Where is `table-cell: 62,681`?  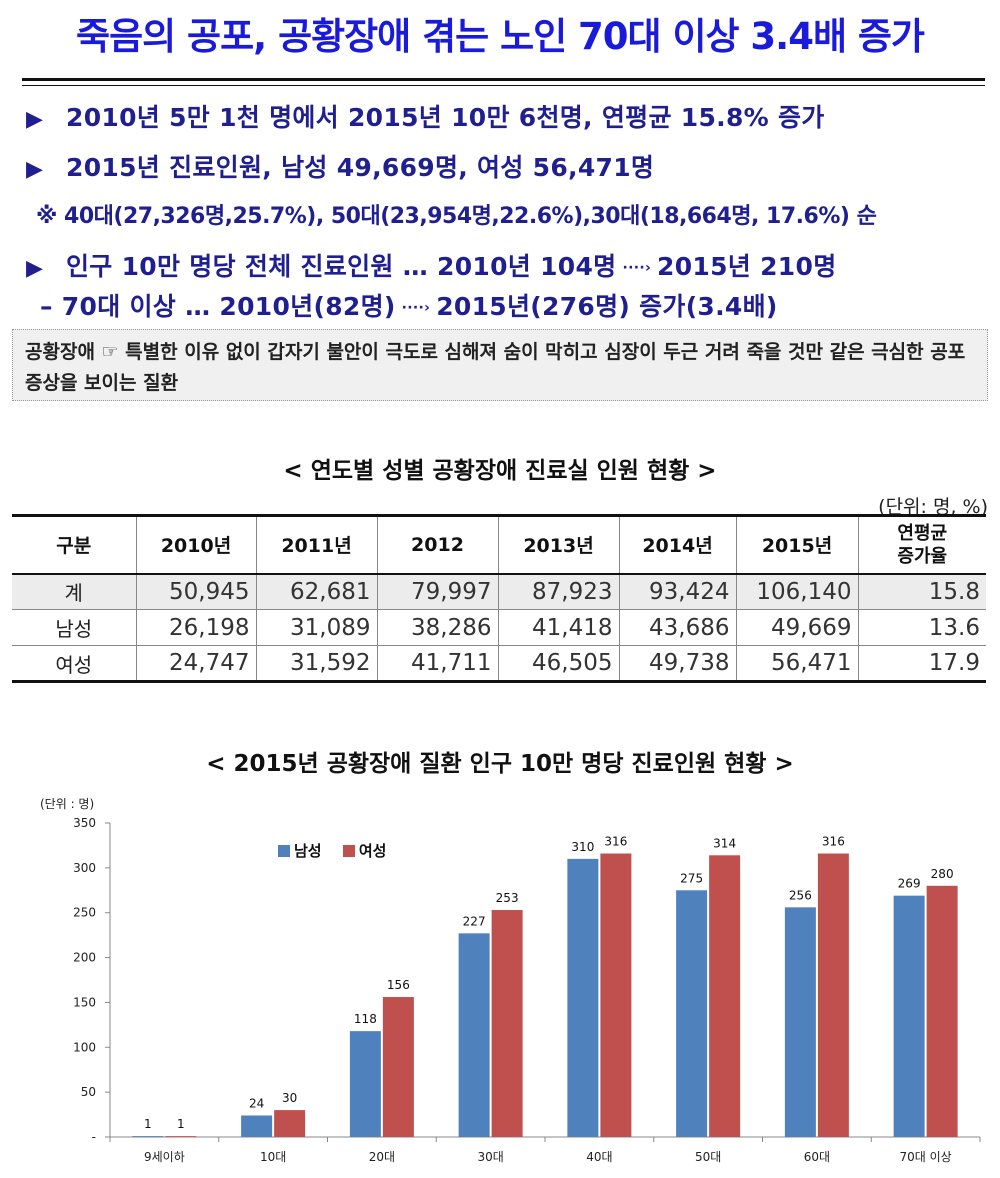
table-cell: 62,681 is located at coordinates (316, 591).